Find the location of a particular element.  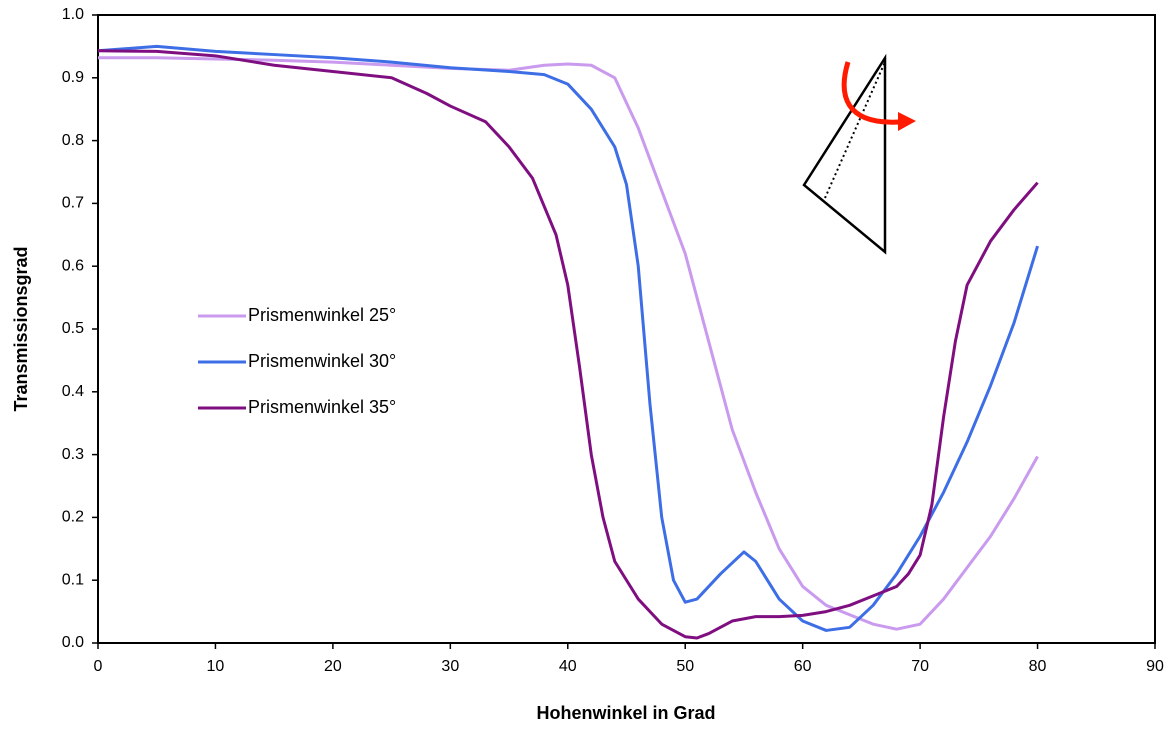

arrow-head is located at coordinates (907, 121).